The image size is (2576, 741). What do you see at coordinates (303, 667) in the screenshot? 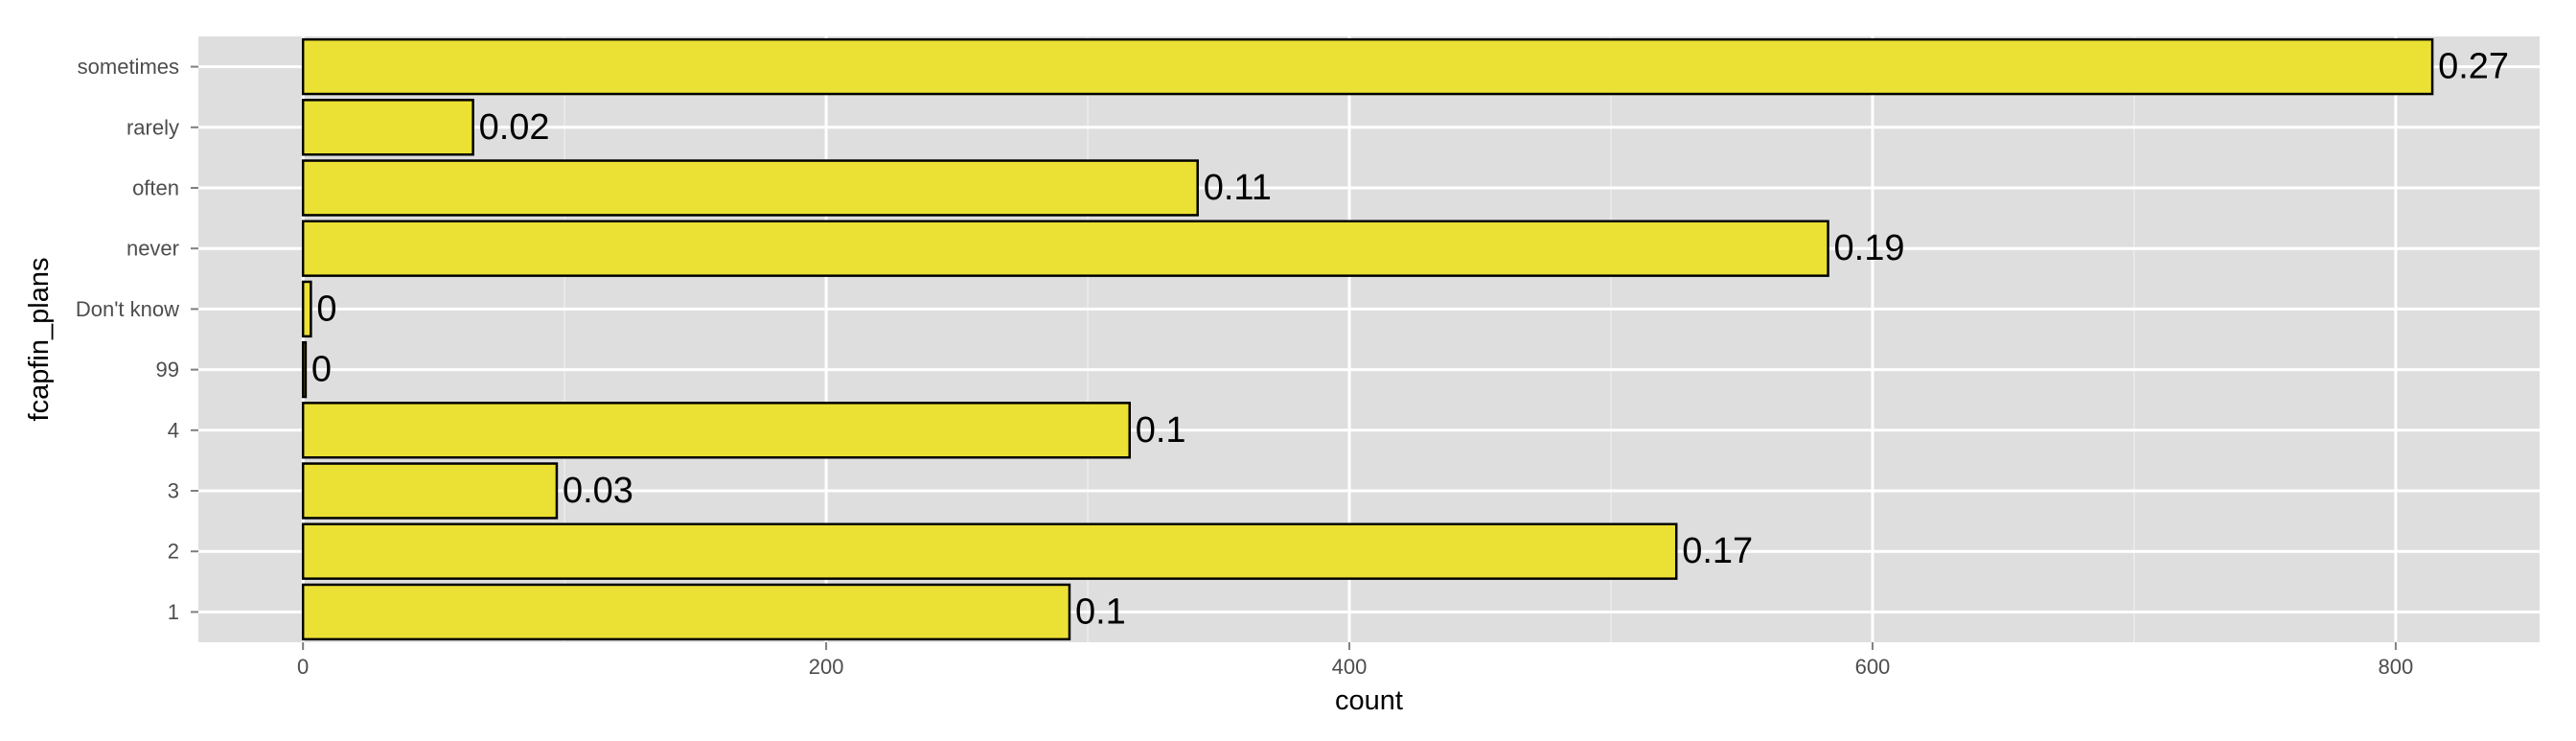
I see `x-tick-label: 0` at bounding box center [303, 667].